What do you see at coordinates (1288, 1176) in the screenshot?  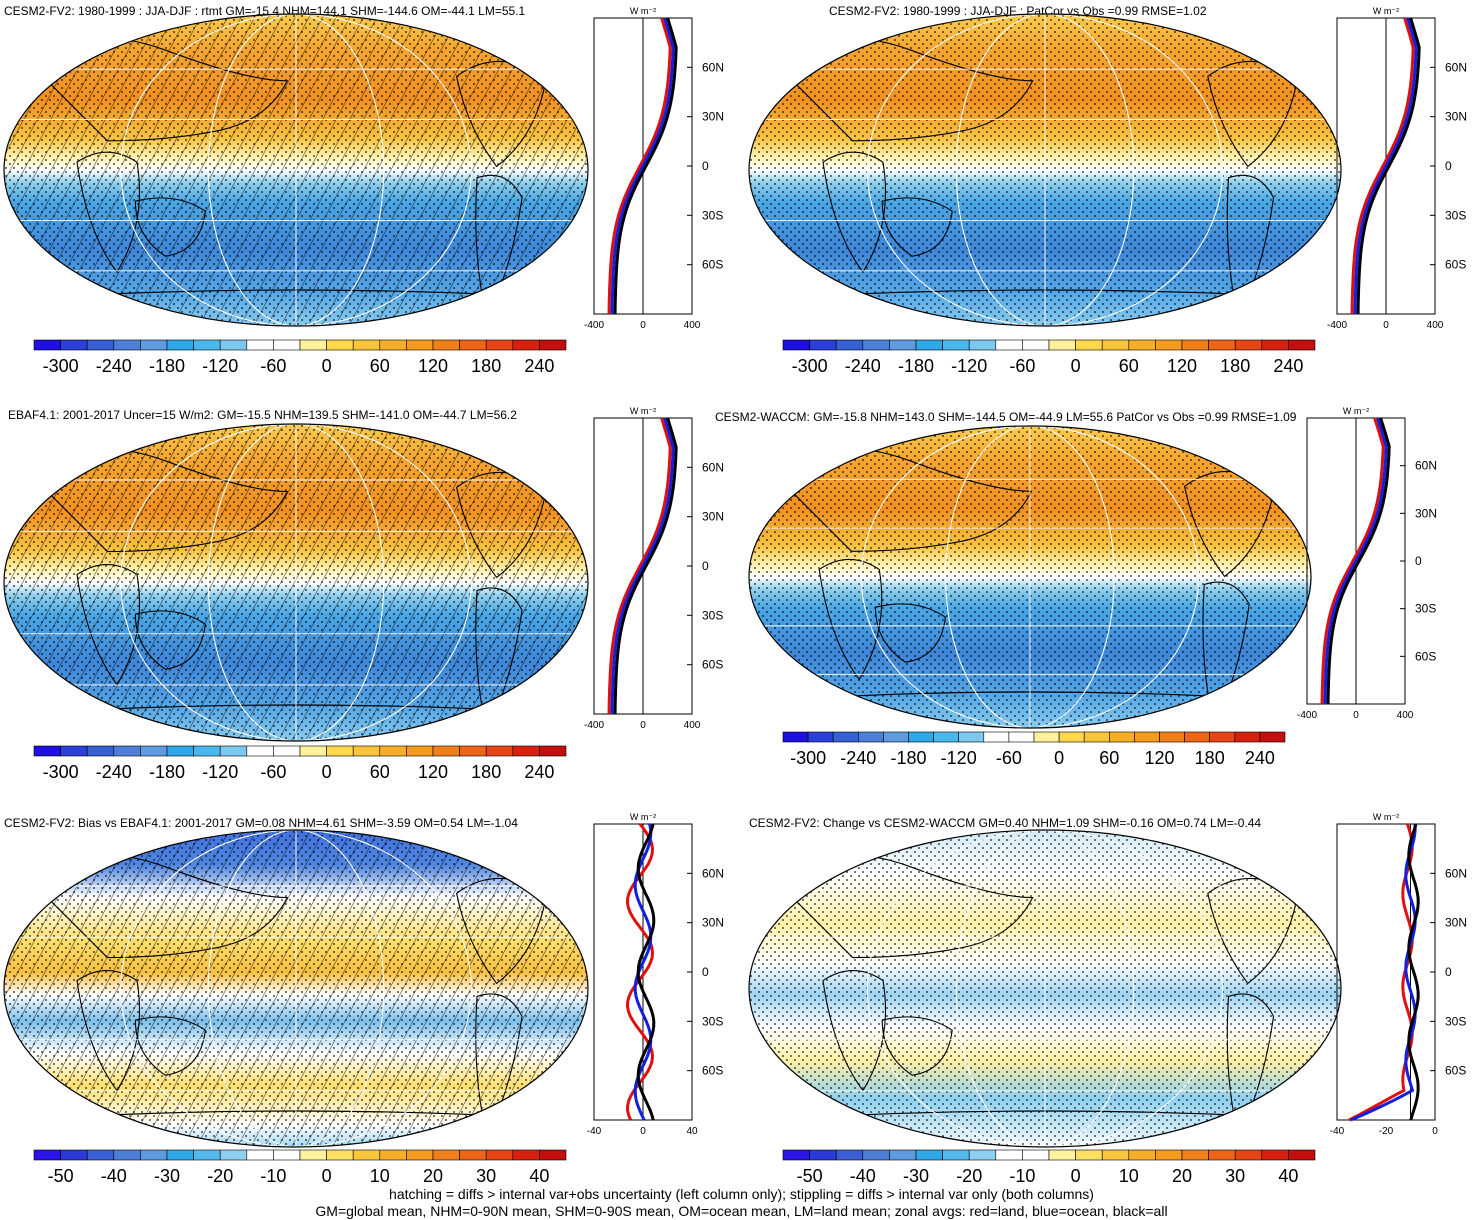 I see `colorbar-tick-label: 40` at bounding box center [1288, 1176].